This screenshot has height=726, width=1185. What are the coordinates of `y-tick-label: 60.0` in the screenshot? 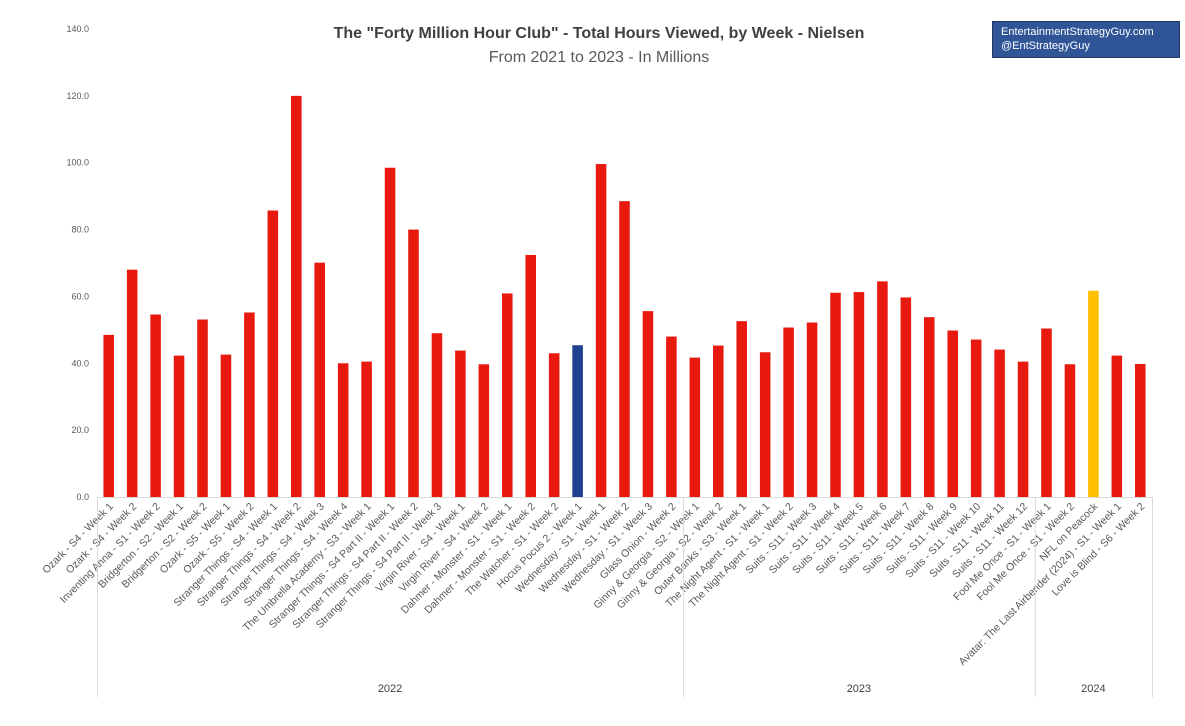 It's located at (80, 296).